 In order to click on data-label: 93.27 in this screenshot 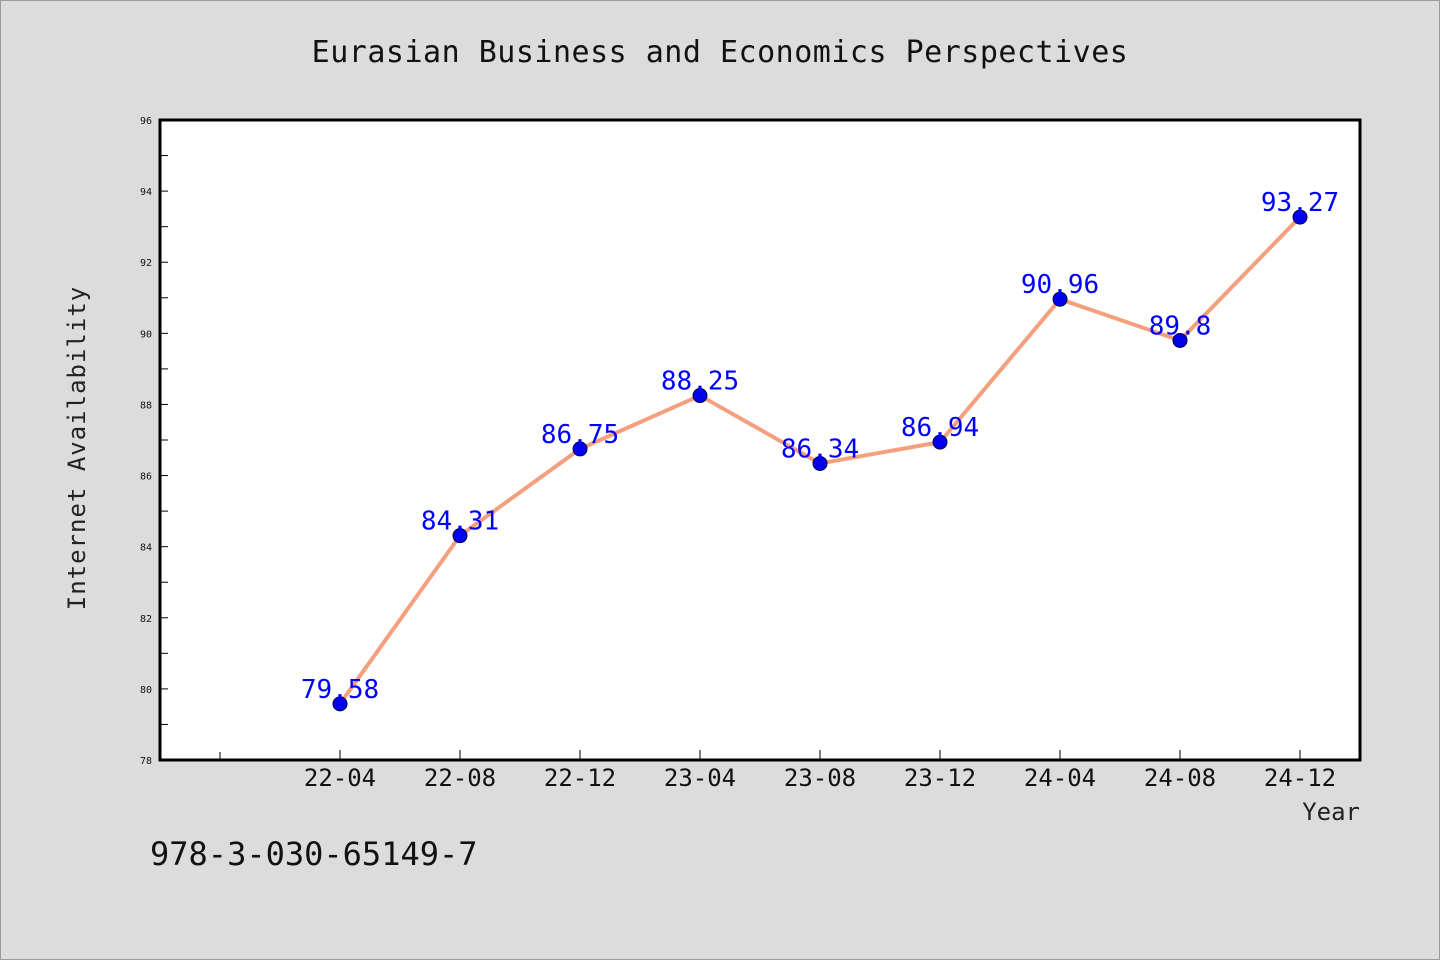, I will do `click(1300, 203)`.